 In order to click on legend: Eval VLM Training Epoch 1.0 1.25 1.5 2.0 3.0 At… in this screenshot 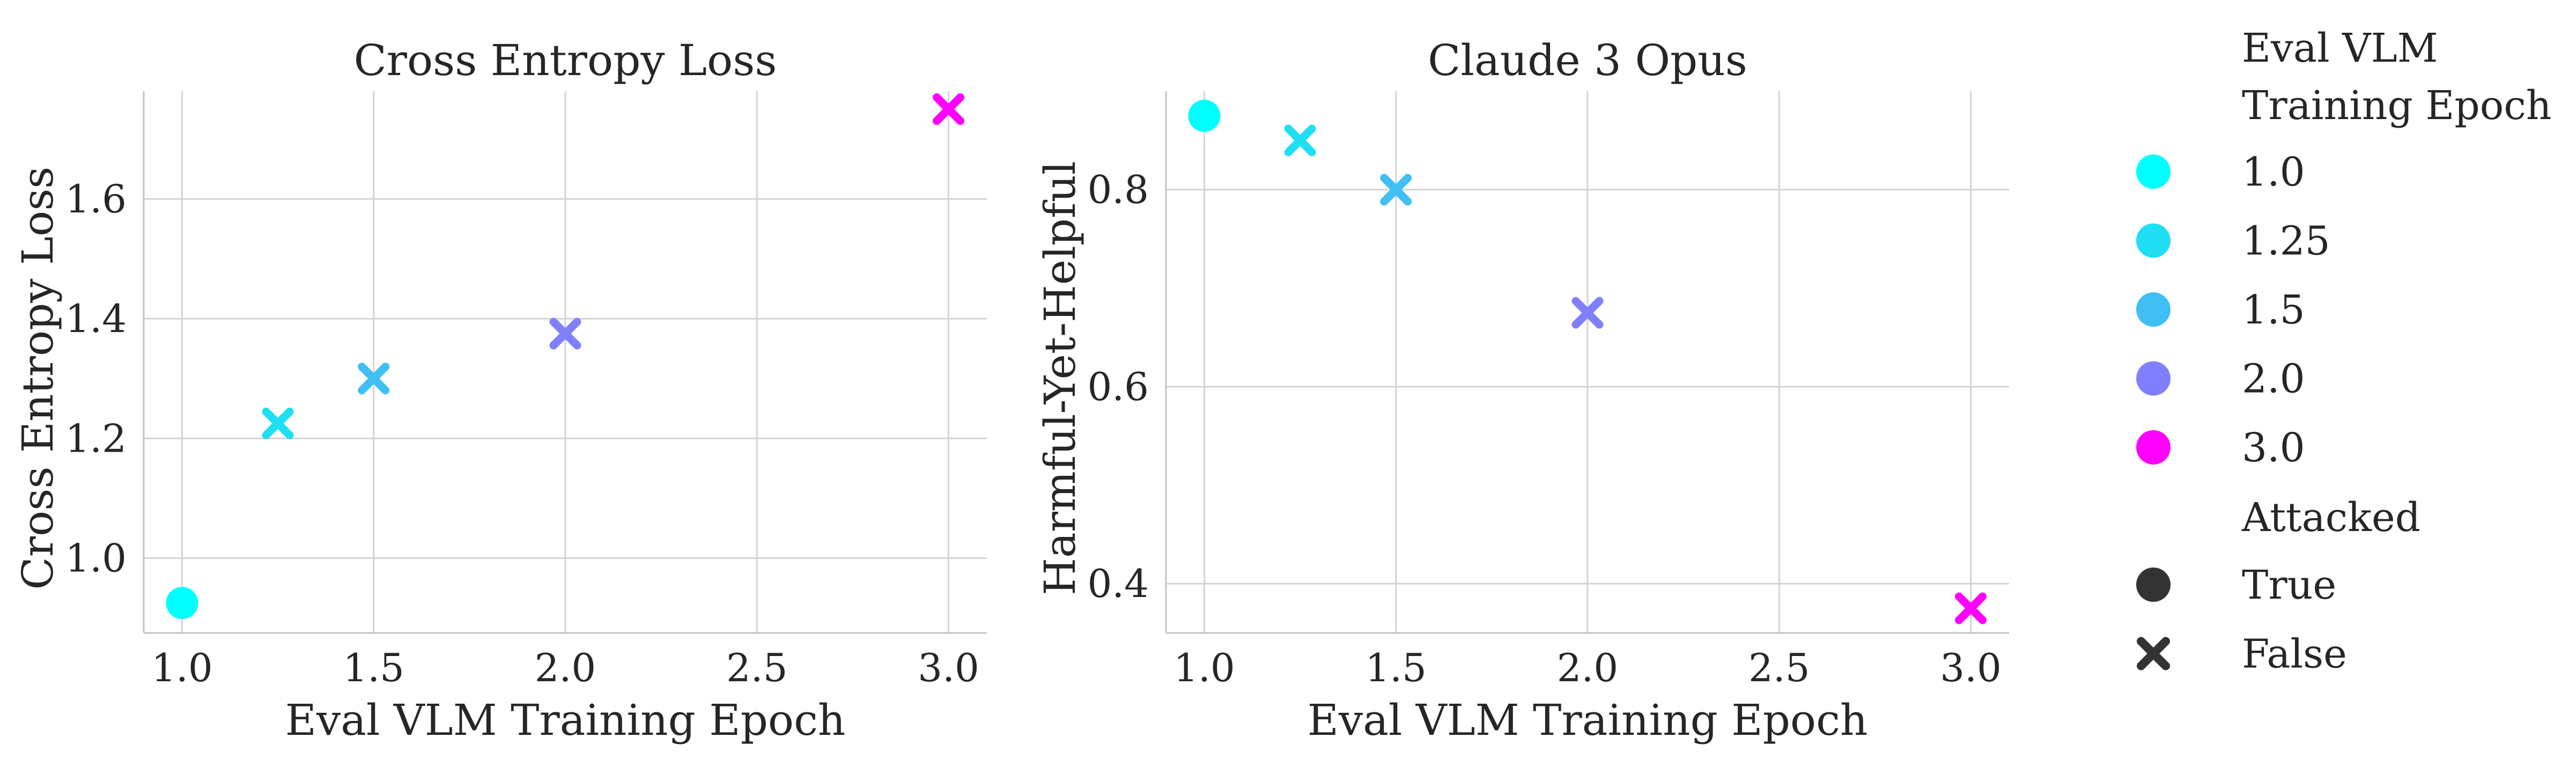, I will do `click(2343, 351)`.